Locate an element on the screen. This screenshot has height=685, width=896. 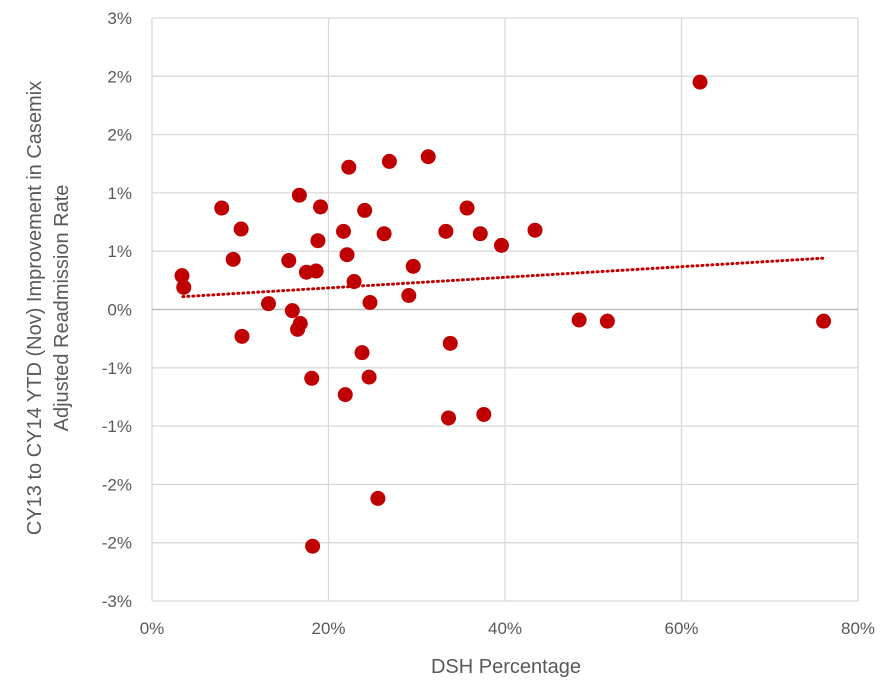
y-tick-label: 0% is located at coordinates (119, 310).